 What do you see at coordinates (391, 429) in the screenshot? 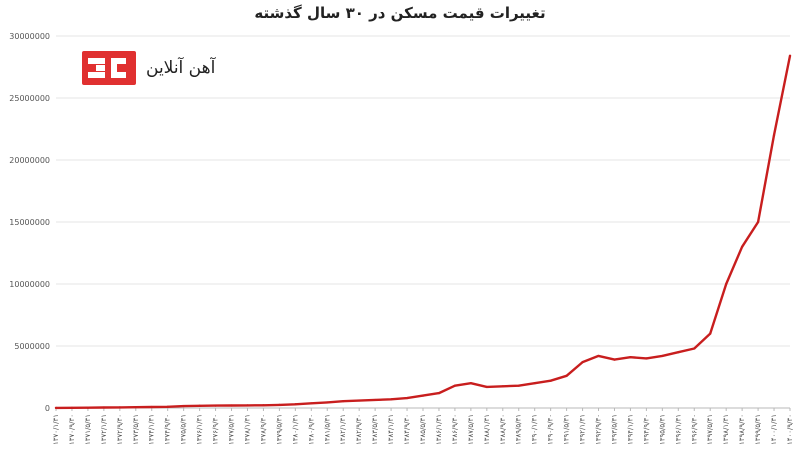
I see `x-tick-label: ۱۳۸۴/۱/۳۱` at bounding box center [391, 429].